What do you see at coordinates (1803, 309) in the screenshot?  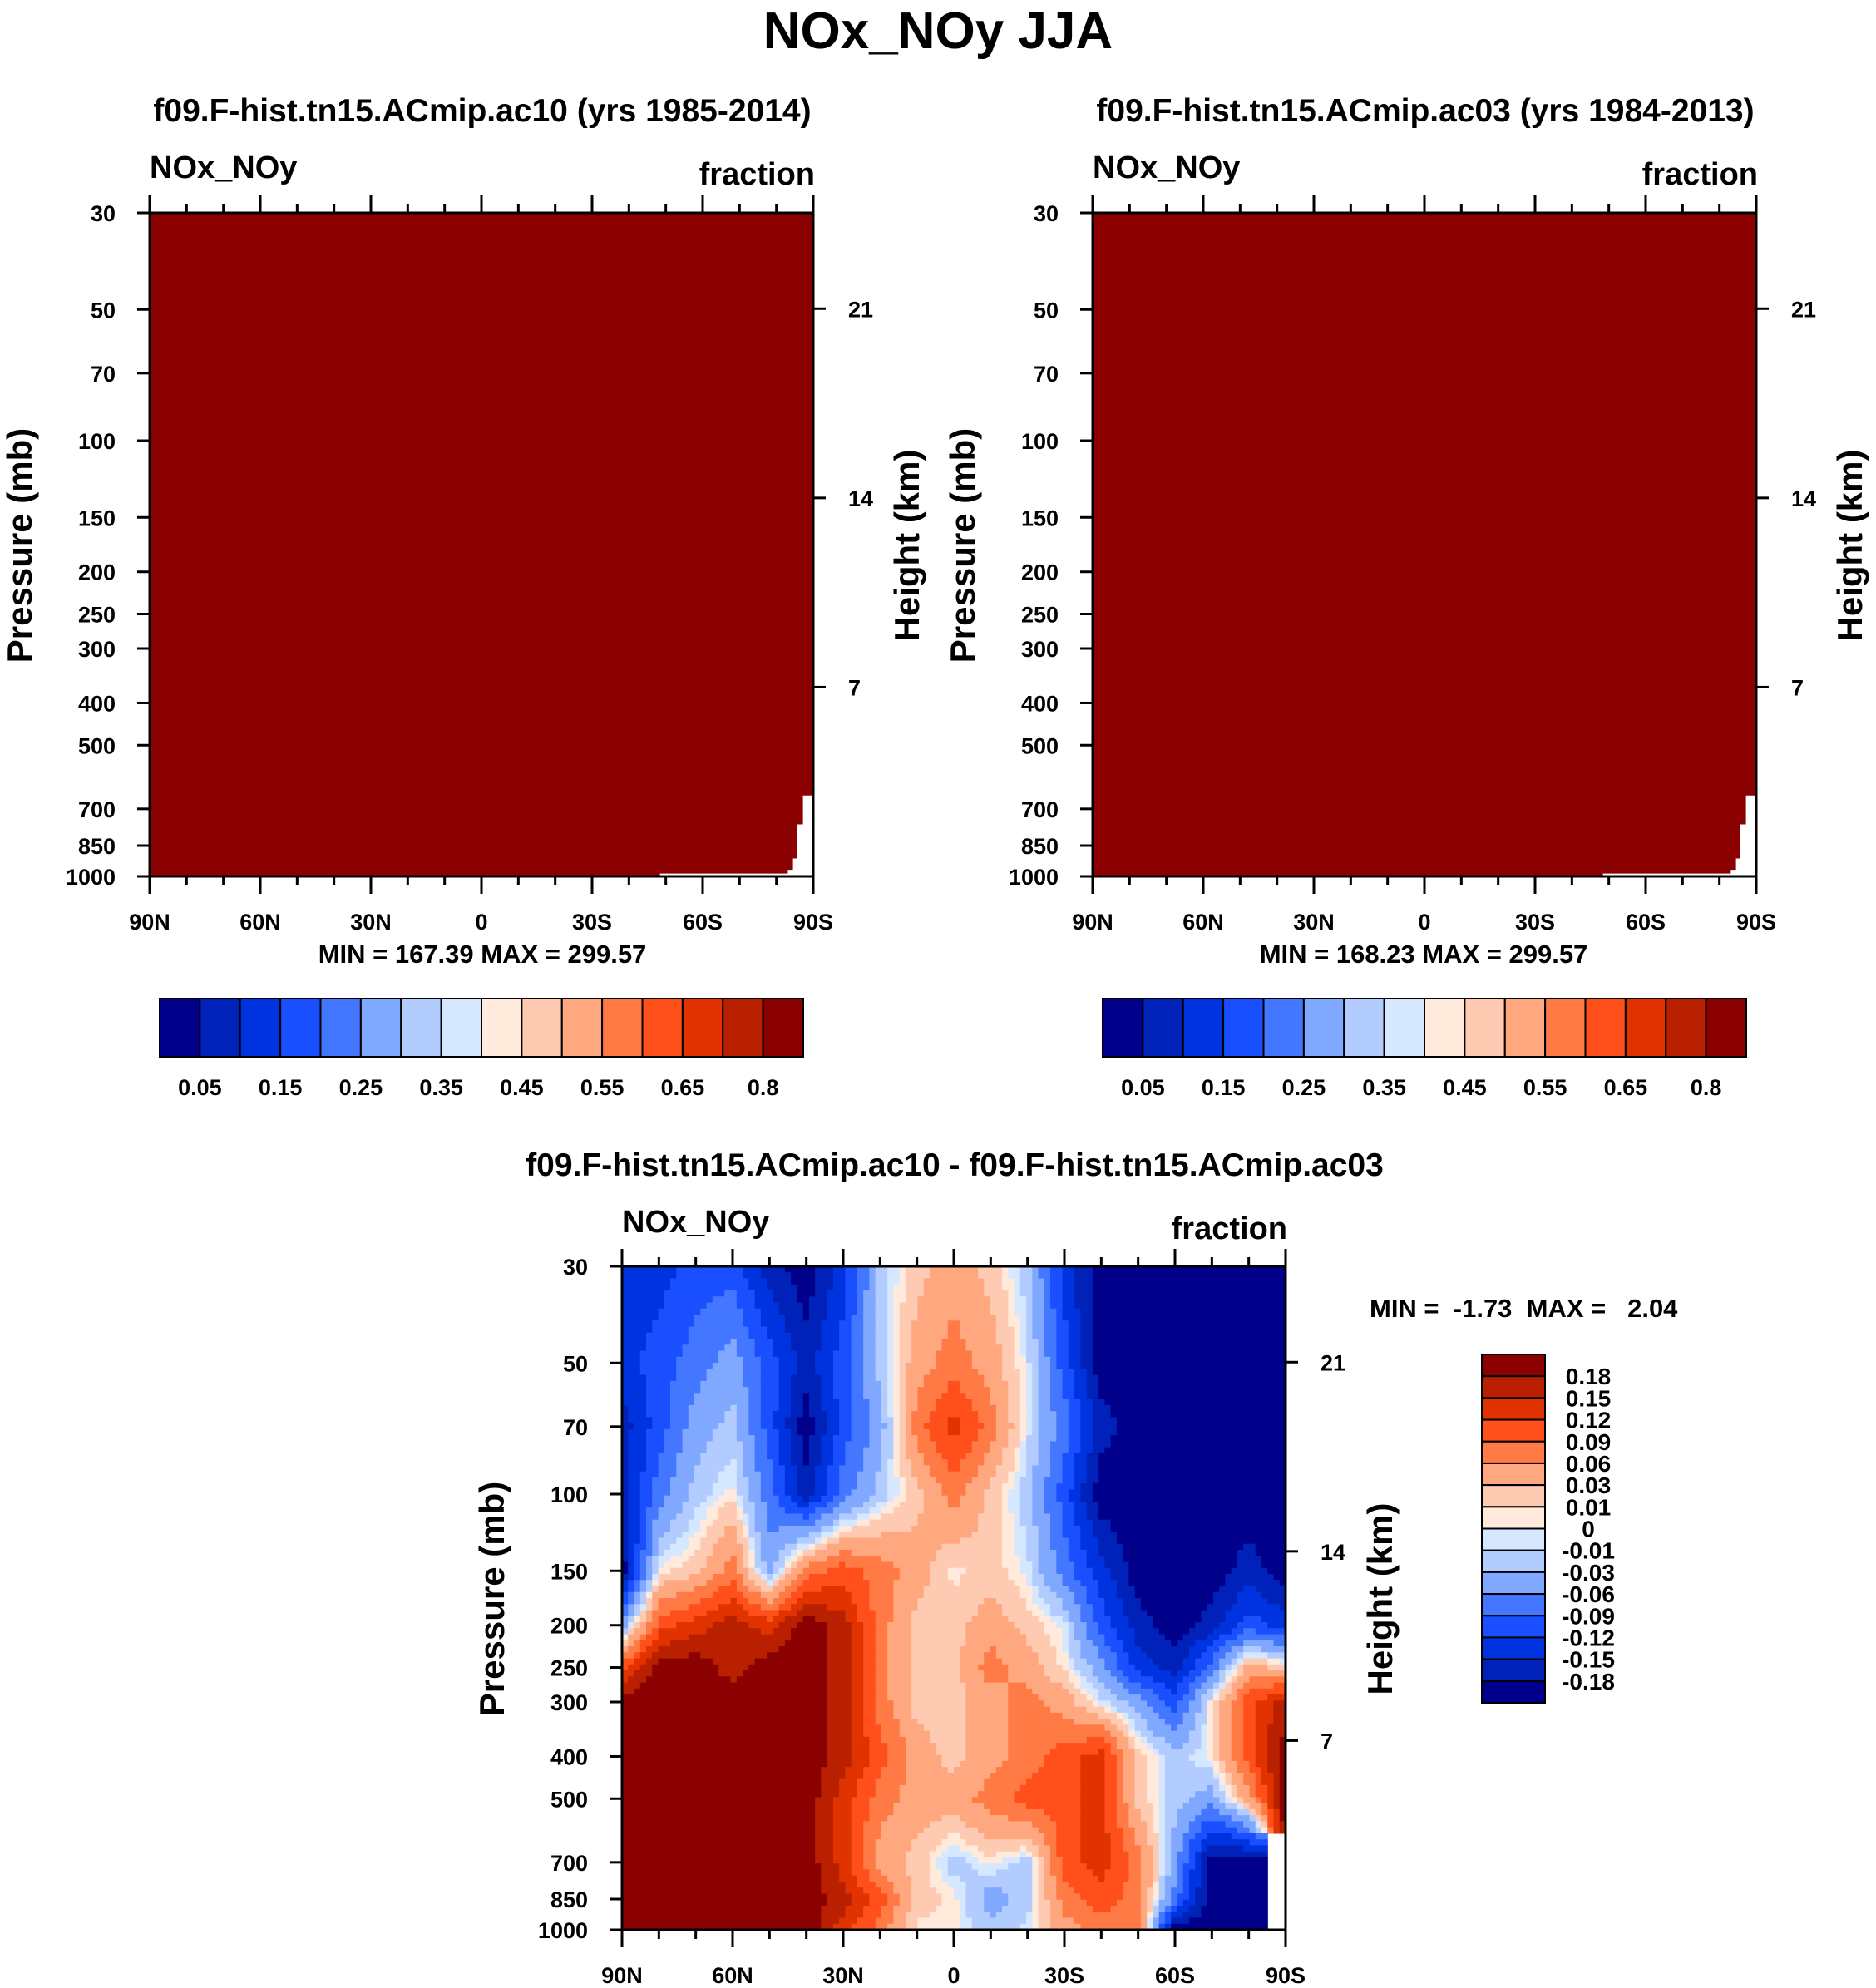 I see `y2-tick-label: 21` at bounding box center [1803, 309].